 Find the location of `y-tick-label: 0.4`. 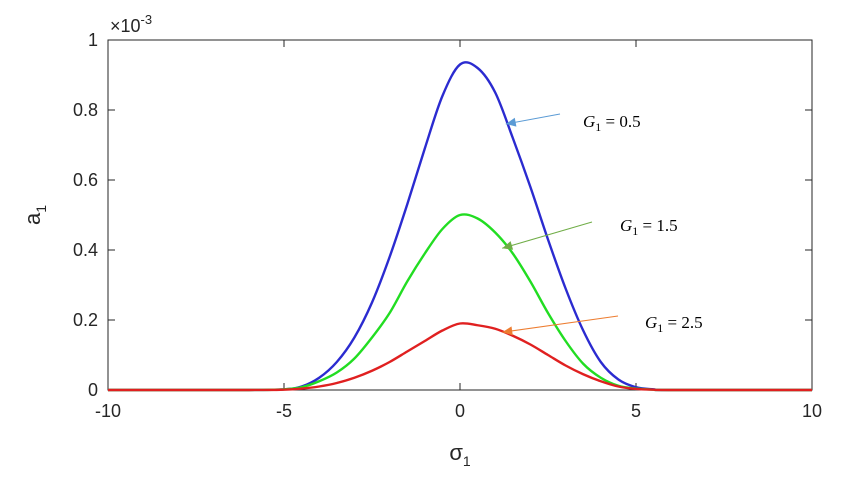

y-tick-label: 0.4 is located at coordinates (85, 250).